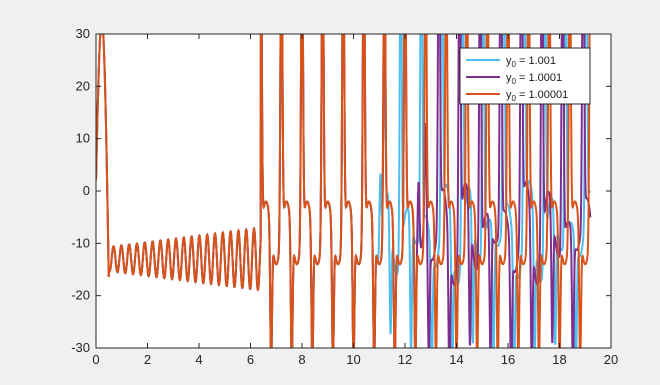 The width and height of the screenshot is (660, 385). I want to click on x-tick-label: 4, so click(198, 359).